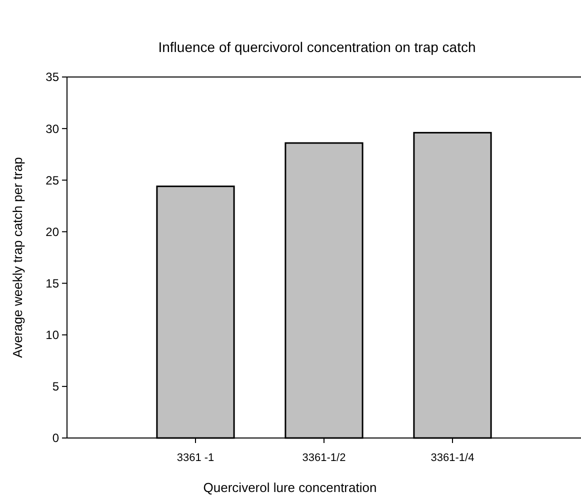  I want to click on x-tick-label: 3361-1/2, so click(324, 458).